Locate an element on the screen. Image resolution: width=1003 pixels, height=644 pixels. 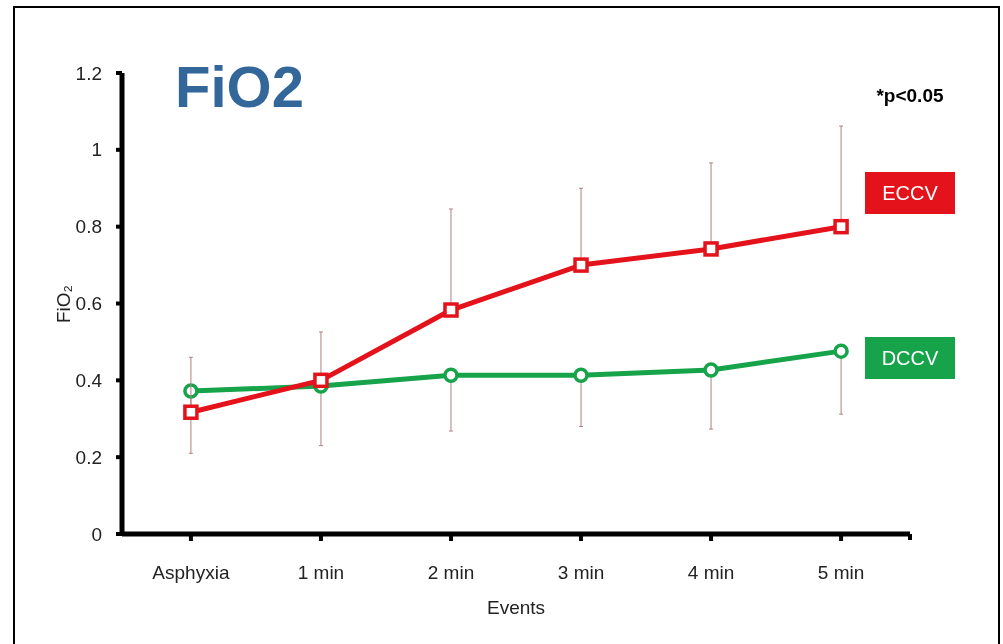
x-tick-label: 5 min is located at coordinates (841, 572).